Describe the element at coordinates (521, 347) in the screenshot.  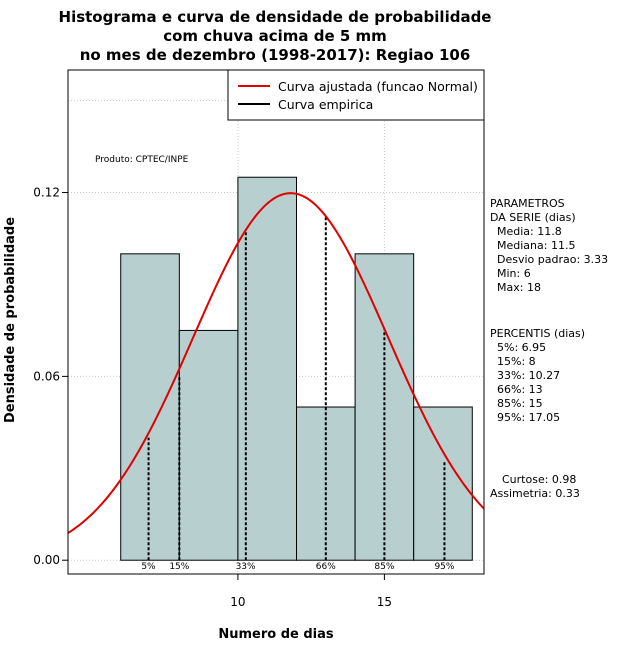
I see `percentil-5: 5%: 6.95` at that location.